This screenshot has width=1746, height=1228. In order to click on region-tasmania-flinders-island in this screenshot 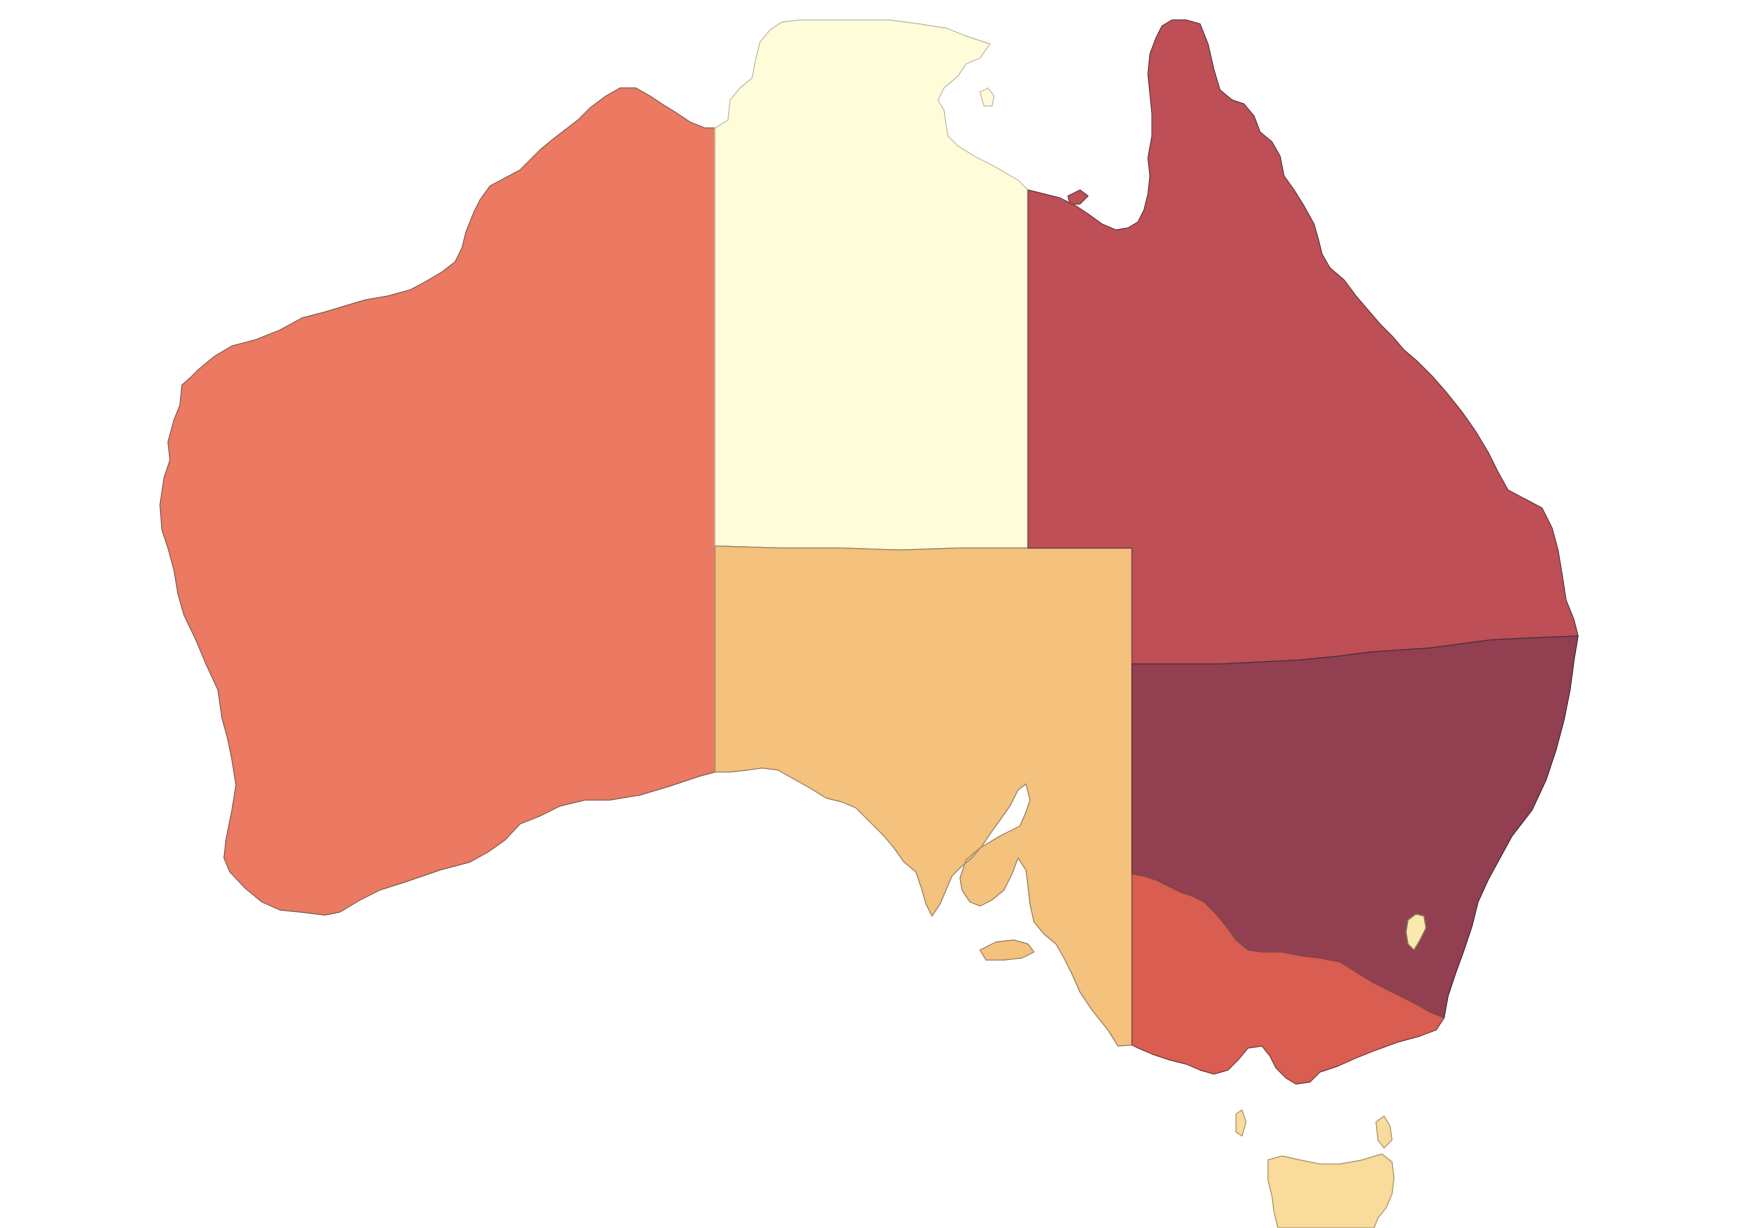, I will do `click(1384, 1132)`.